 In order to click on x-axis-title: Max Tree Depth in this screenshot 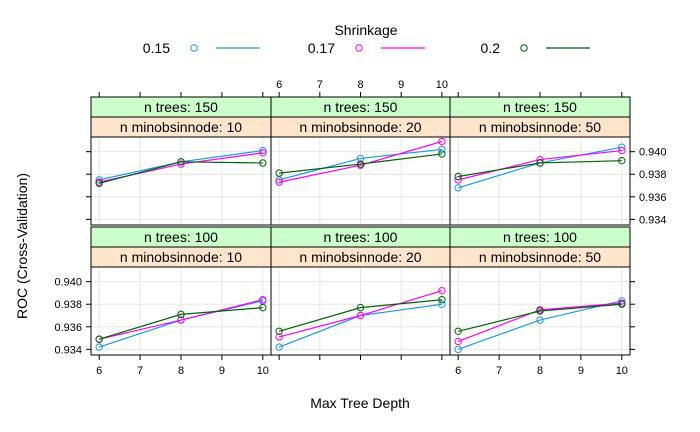, I will do `click(360, 403)`.